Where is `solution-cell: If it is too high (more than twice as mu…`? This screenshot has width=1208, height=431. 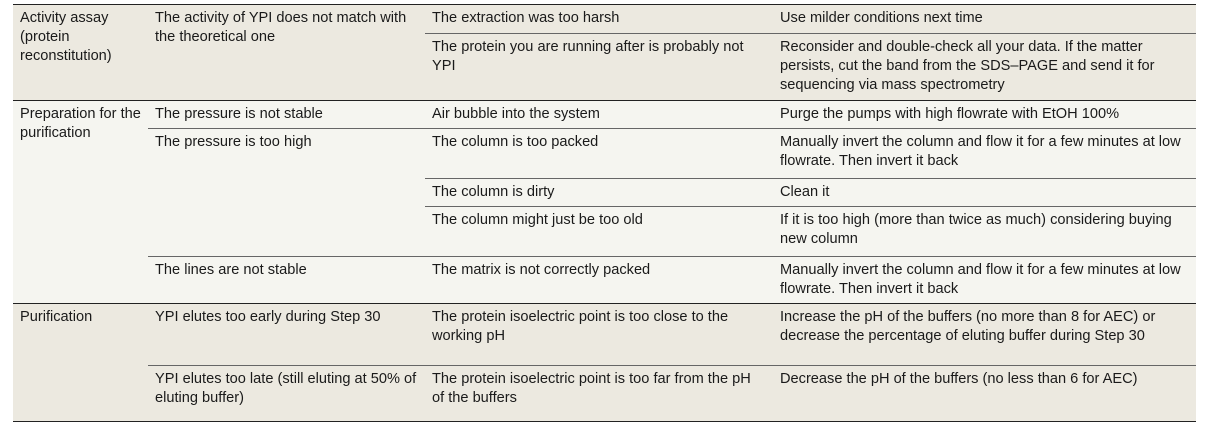 solution-cell: If it is too high (more than twice as mu… is located at coordinates (984, 231).